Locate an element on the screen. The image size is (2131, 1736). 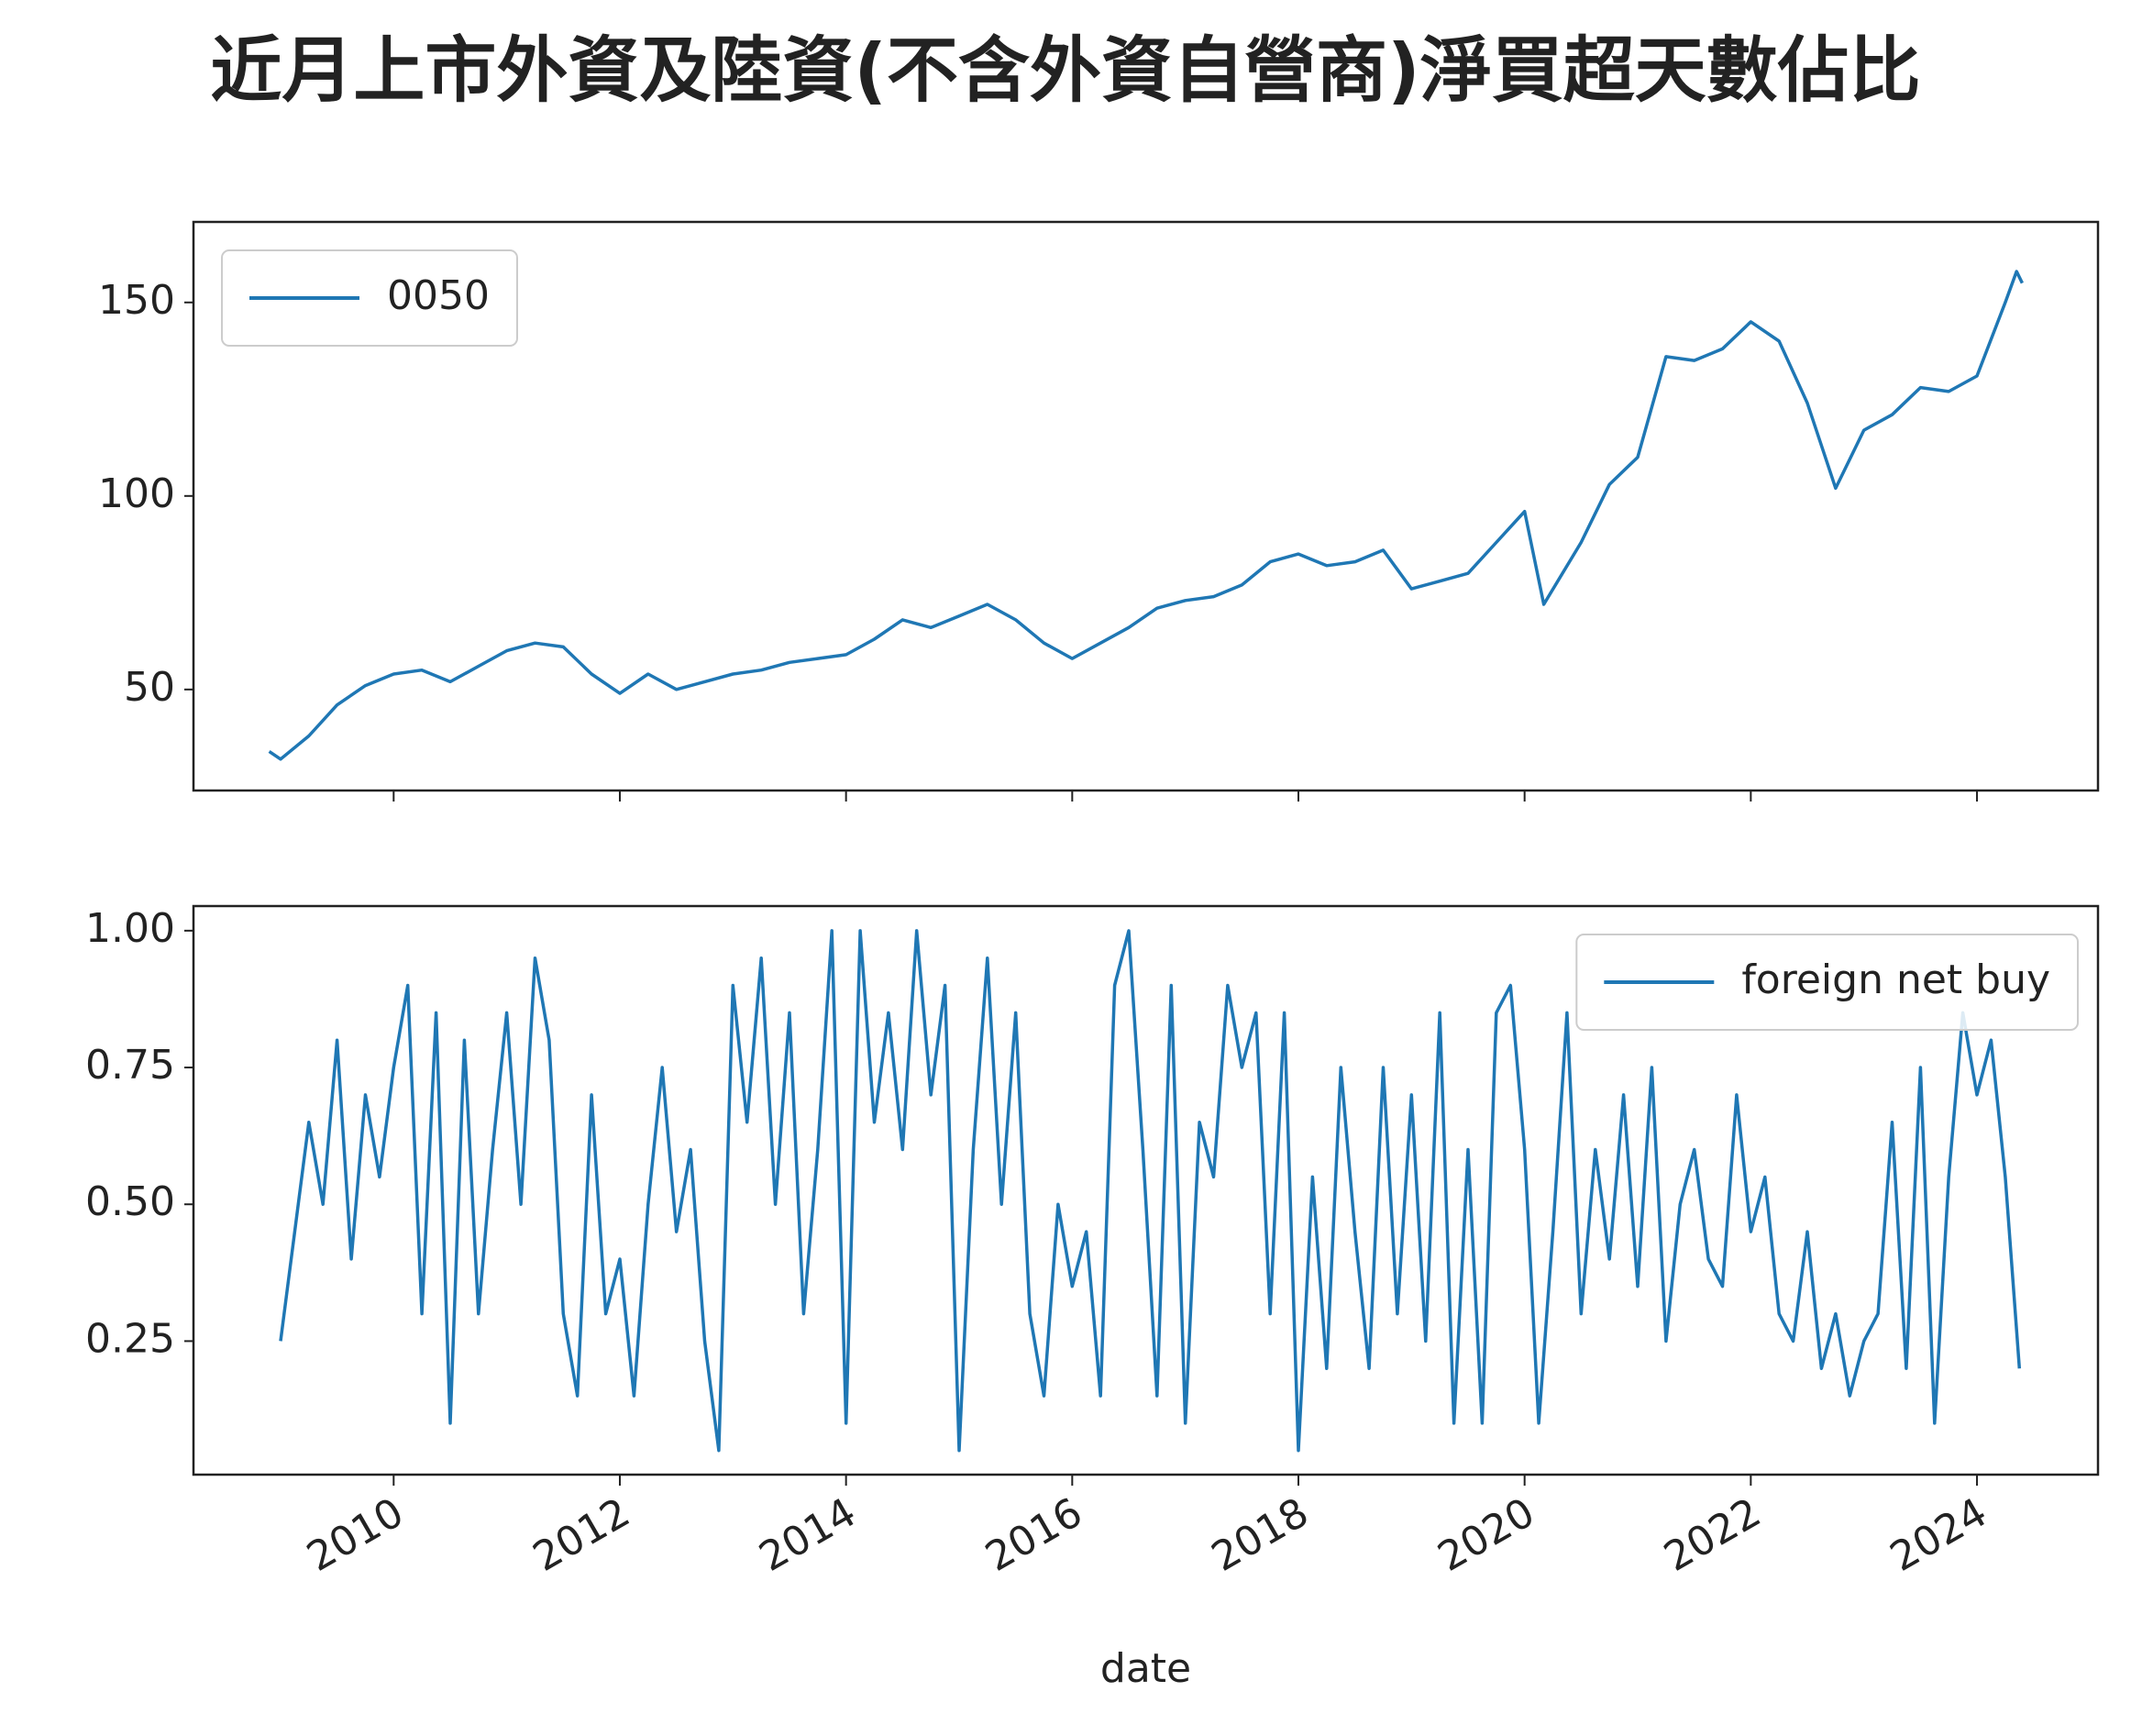
x-tick-label: 2020 is located at coordinates (1486, 1535).